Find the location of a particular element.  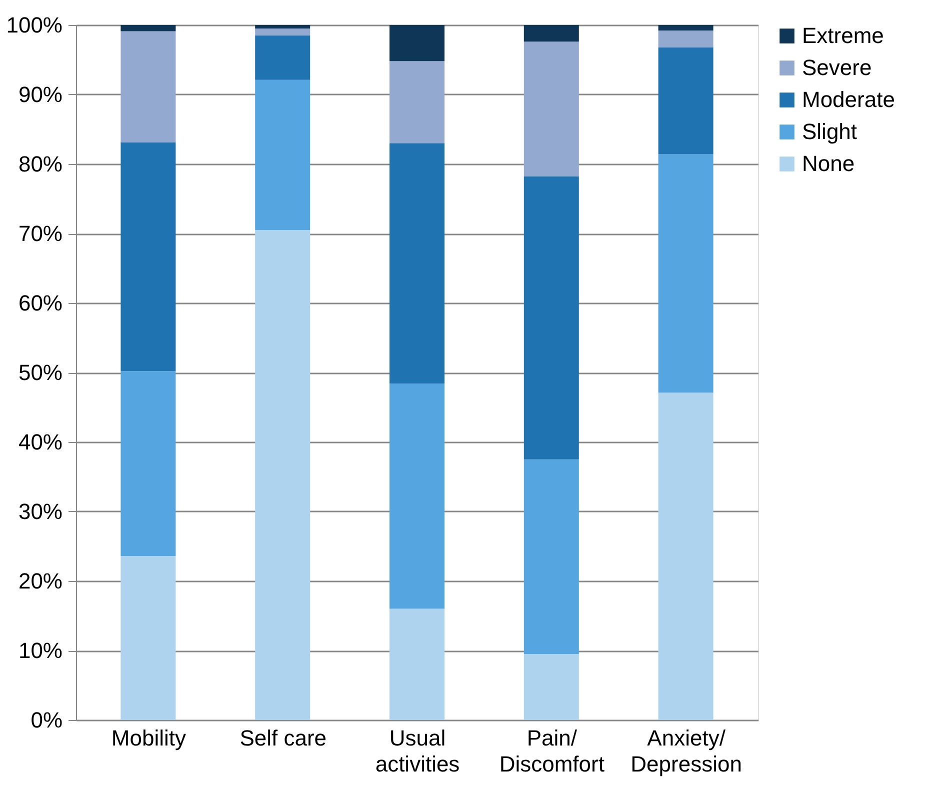

x-tick-label: Usual activities is located at coordinates (417, 751).